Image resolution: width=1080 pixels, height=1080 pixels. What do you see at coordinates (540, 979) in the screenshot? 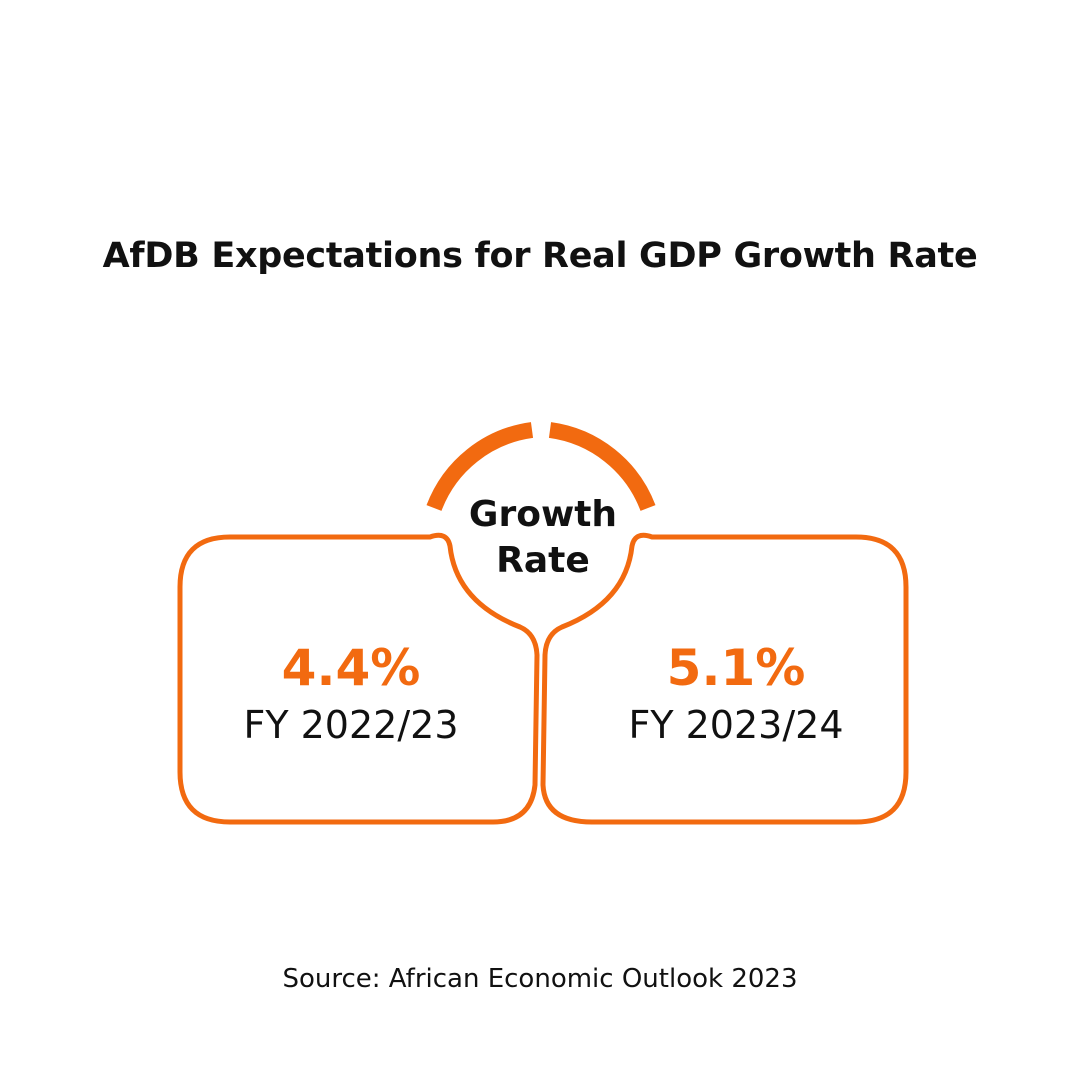
I see `source-note: Source: African Economic Outlook 2023` at bounding box center [540, 979].